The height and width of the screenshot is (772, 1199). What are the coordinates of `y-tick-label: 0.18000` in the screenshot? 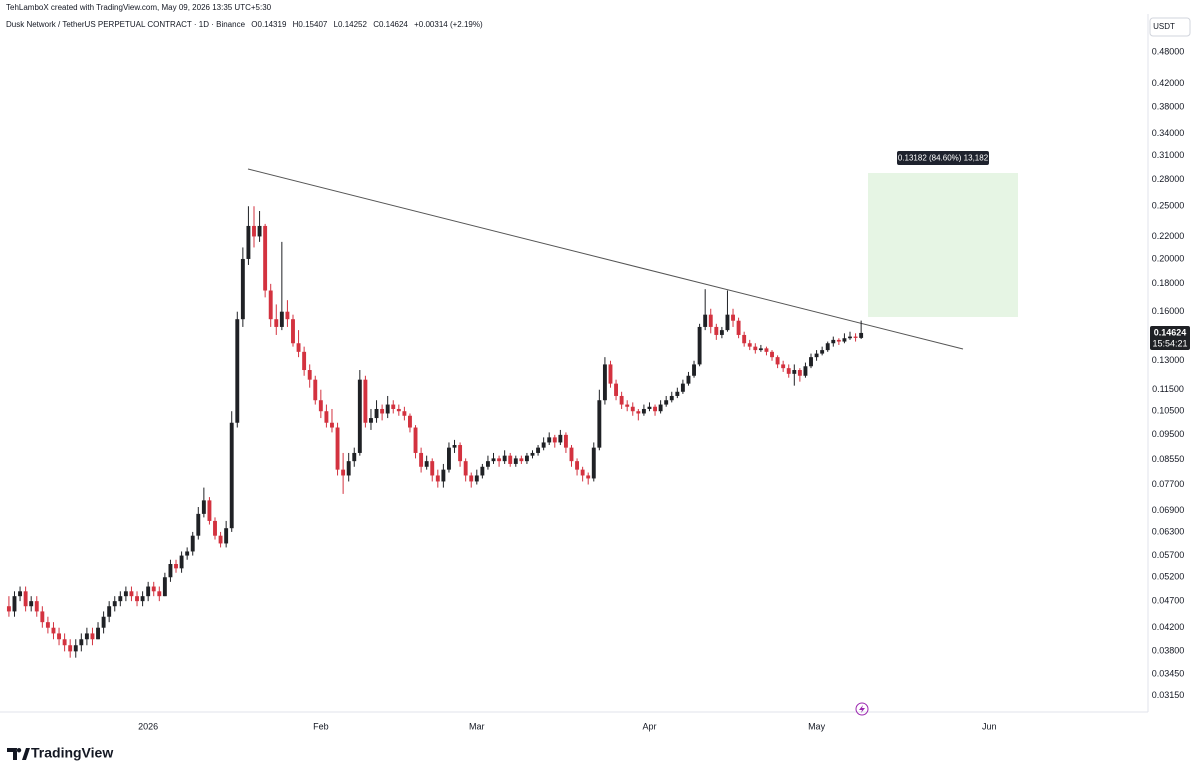 It's located at (1168, 283).